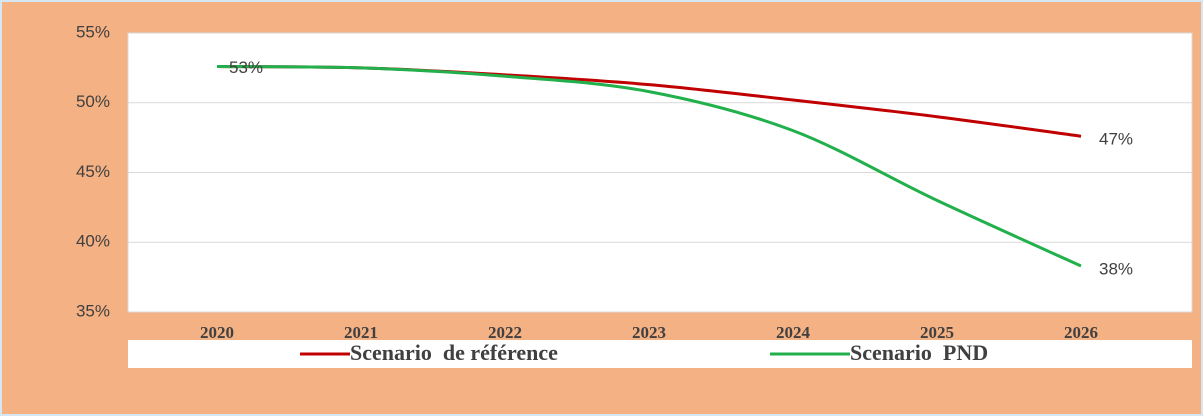 The height and width of the screenshot is (416, 1203). What do you see at coordinates (246, 67) in the screenshot?
I see `data-label: 53%` at bounding box center [246, 67].